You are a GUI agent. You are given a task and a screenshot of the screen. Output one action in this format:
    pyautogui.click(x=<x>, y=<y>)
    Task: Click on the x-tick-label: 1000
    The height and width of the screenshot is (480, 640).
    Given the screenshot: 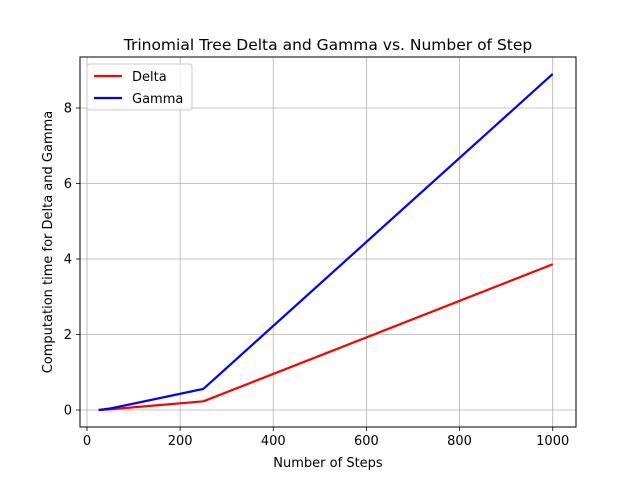 What is the action you would take?
    pyautogui.click(x=552, y=441)
    